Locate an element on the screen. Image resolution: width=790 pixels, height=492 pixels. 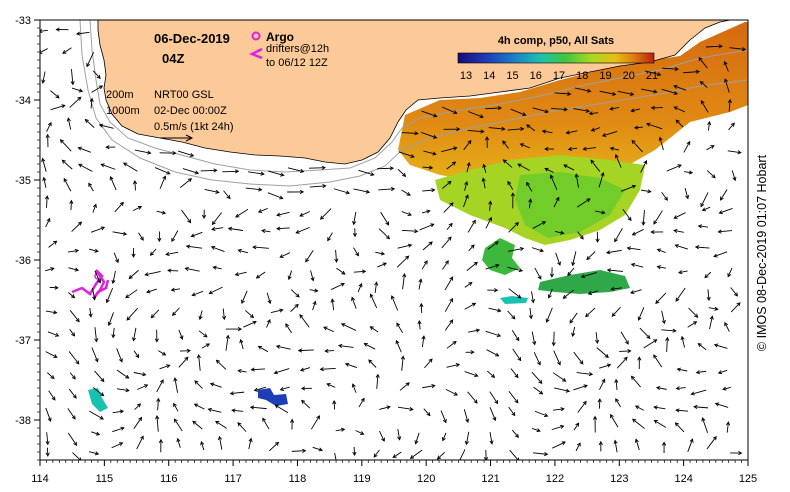
colorbar-tick-label: 21 is located at coordinates (652, 76).